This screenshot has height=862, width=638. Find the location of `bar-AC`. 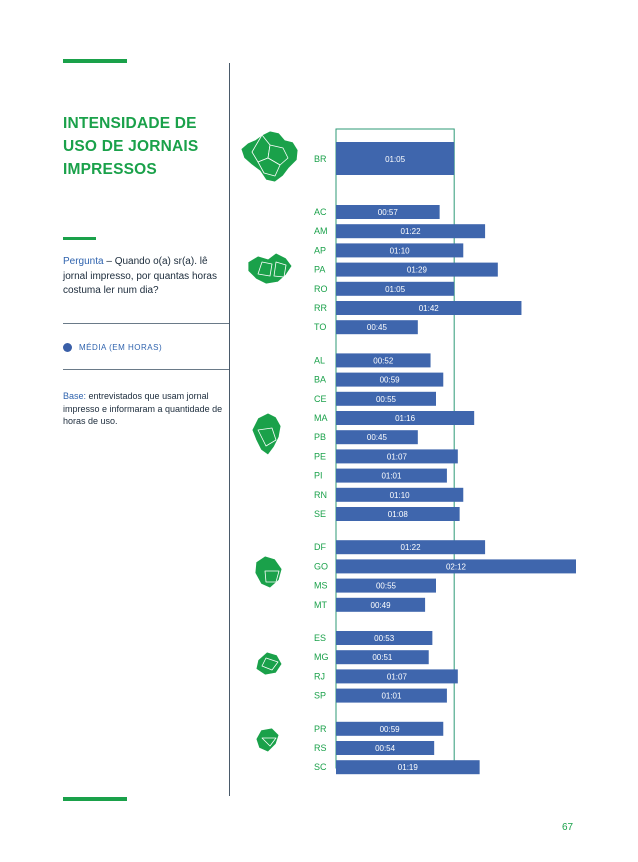

bar-AC is located at coordinates (388, 212).